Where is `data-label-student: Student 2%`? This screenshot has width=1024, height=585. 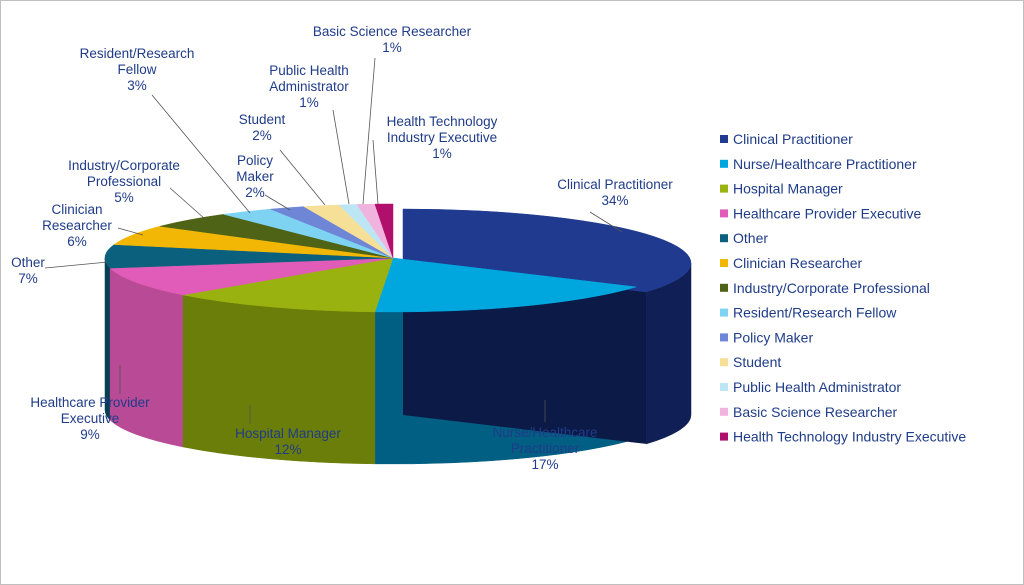
data-label-student: Student 2% is located at coordinates (262, 127).